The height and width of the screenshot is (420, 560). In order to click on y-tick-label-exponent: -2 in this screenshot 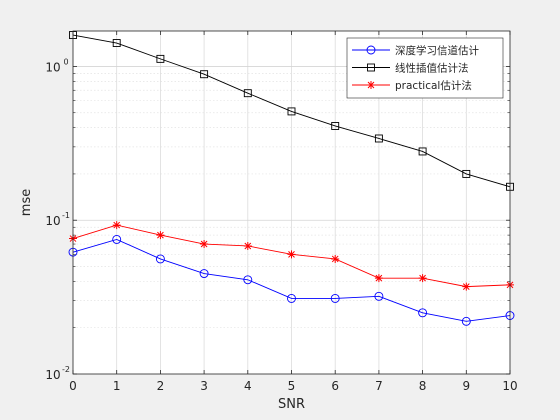, I will do `click(66, 369)`.